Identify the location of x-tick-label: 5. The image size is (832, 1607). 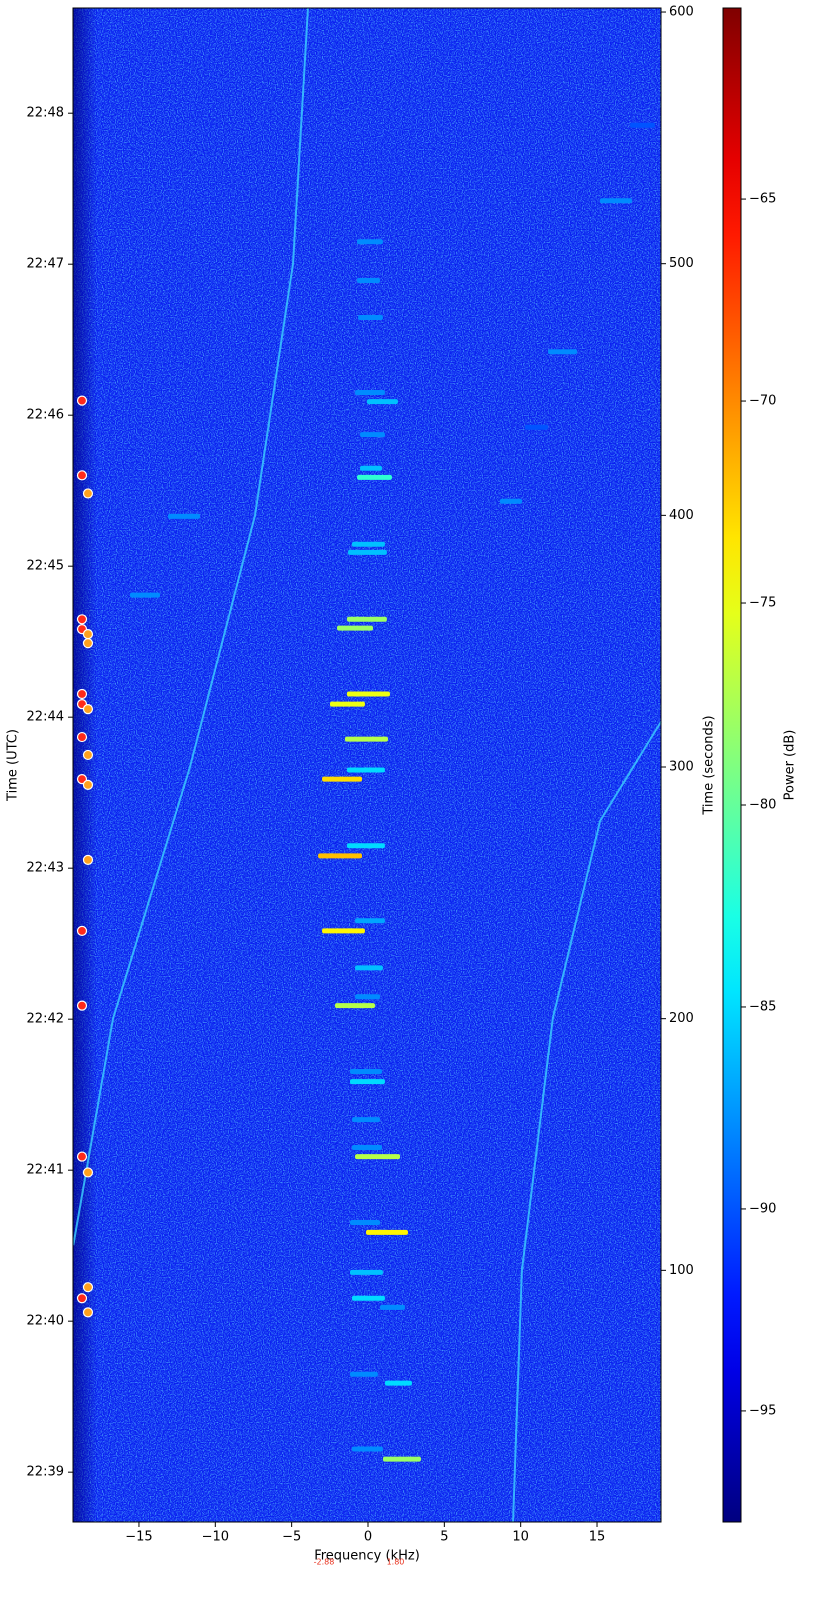
(444, 1537).